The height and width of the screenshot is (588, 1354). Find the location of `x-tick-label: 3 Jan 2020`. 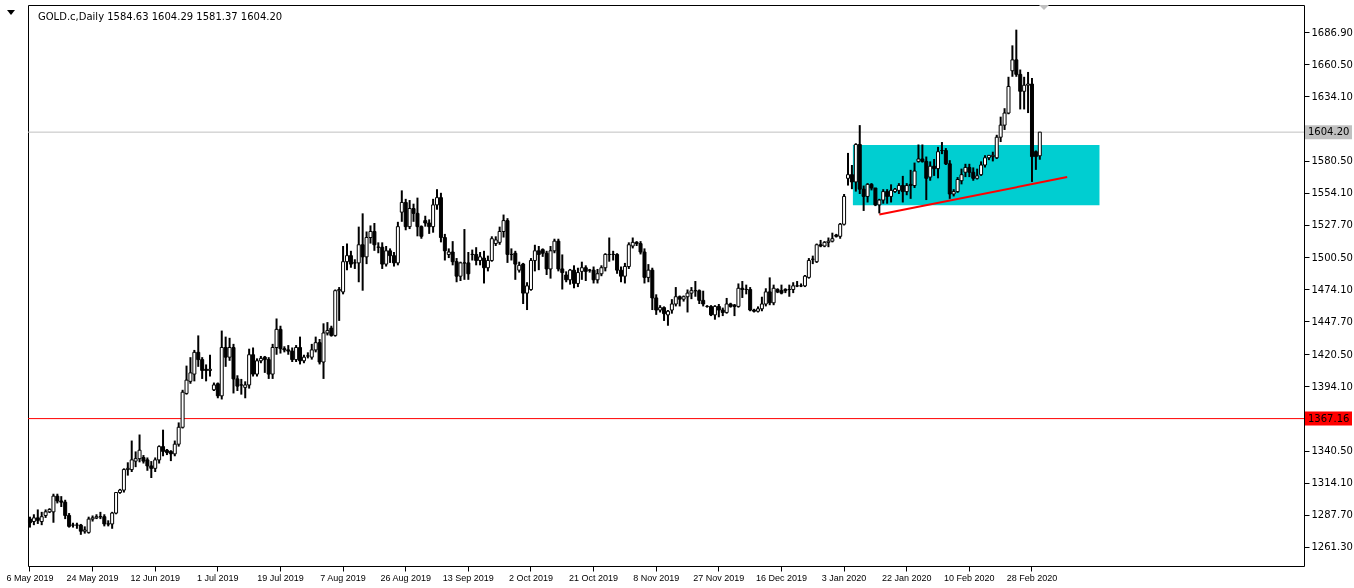

x-tick-label: 3 Jan 2020 is located at coordinates (844, 577).